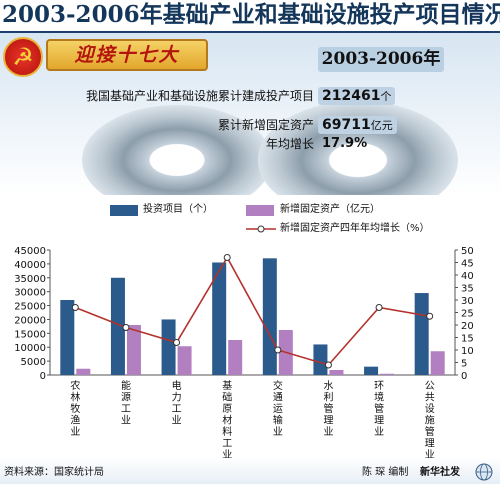  Describe the element at coordinates (177, 385) in the screenshot. I see `category-label-char: 电` at that location.